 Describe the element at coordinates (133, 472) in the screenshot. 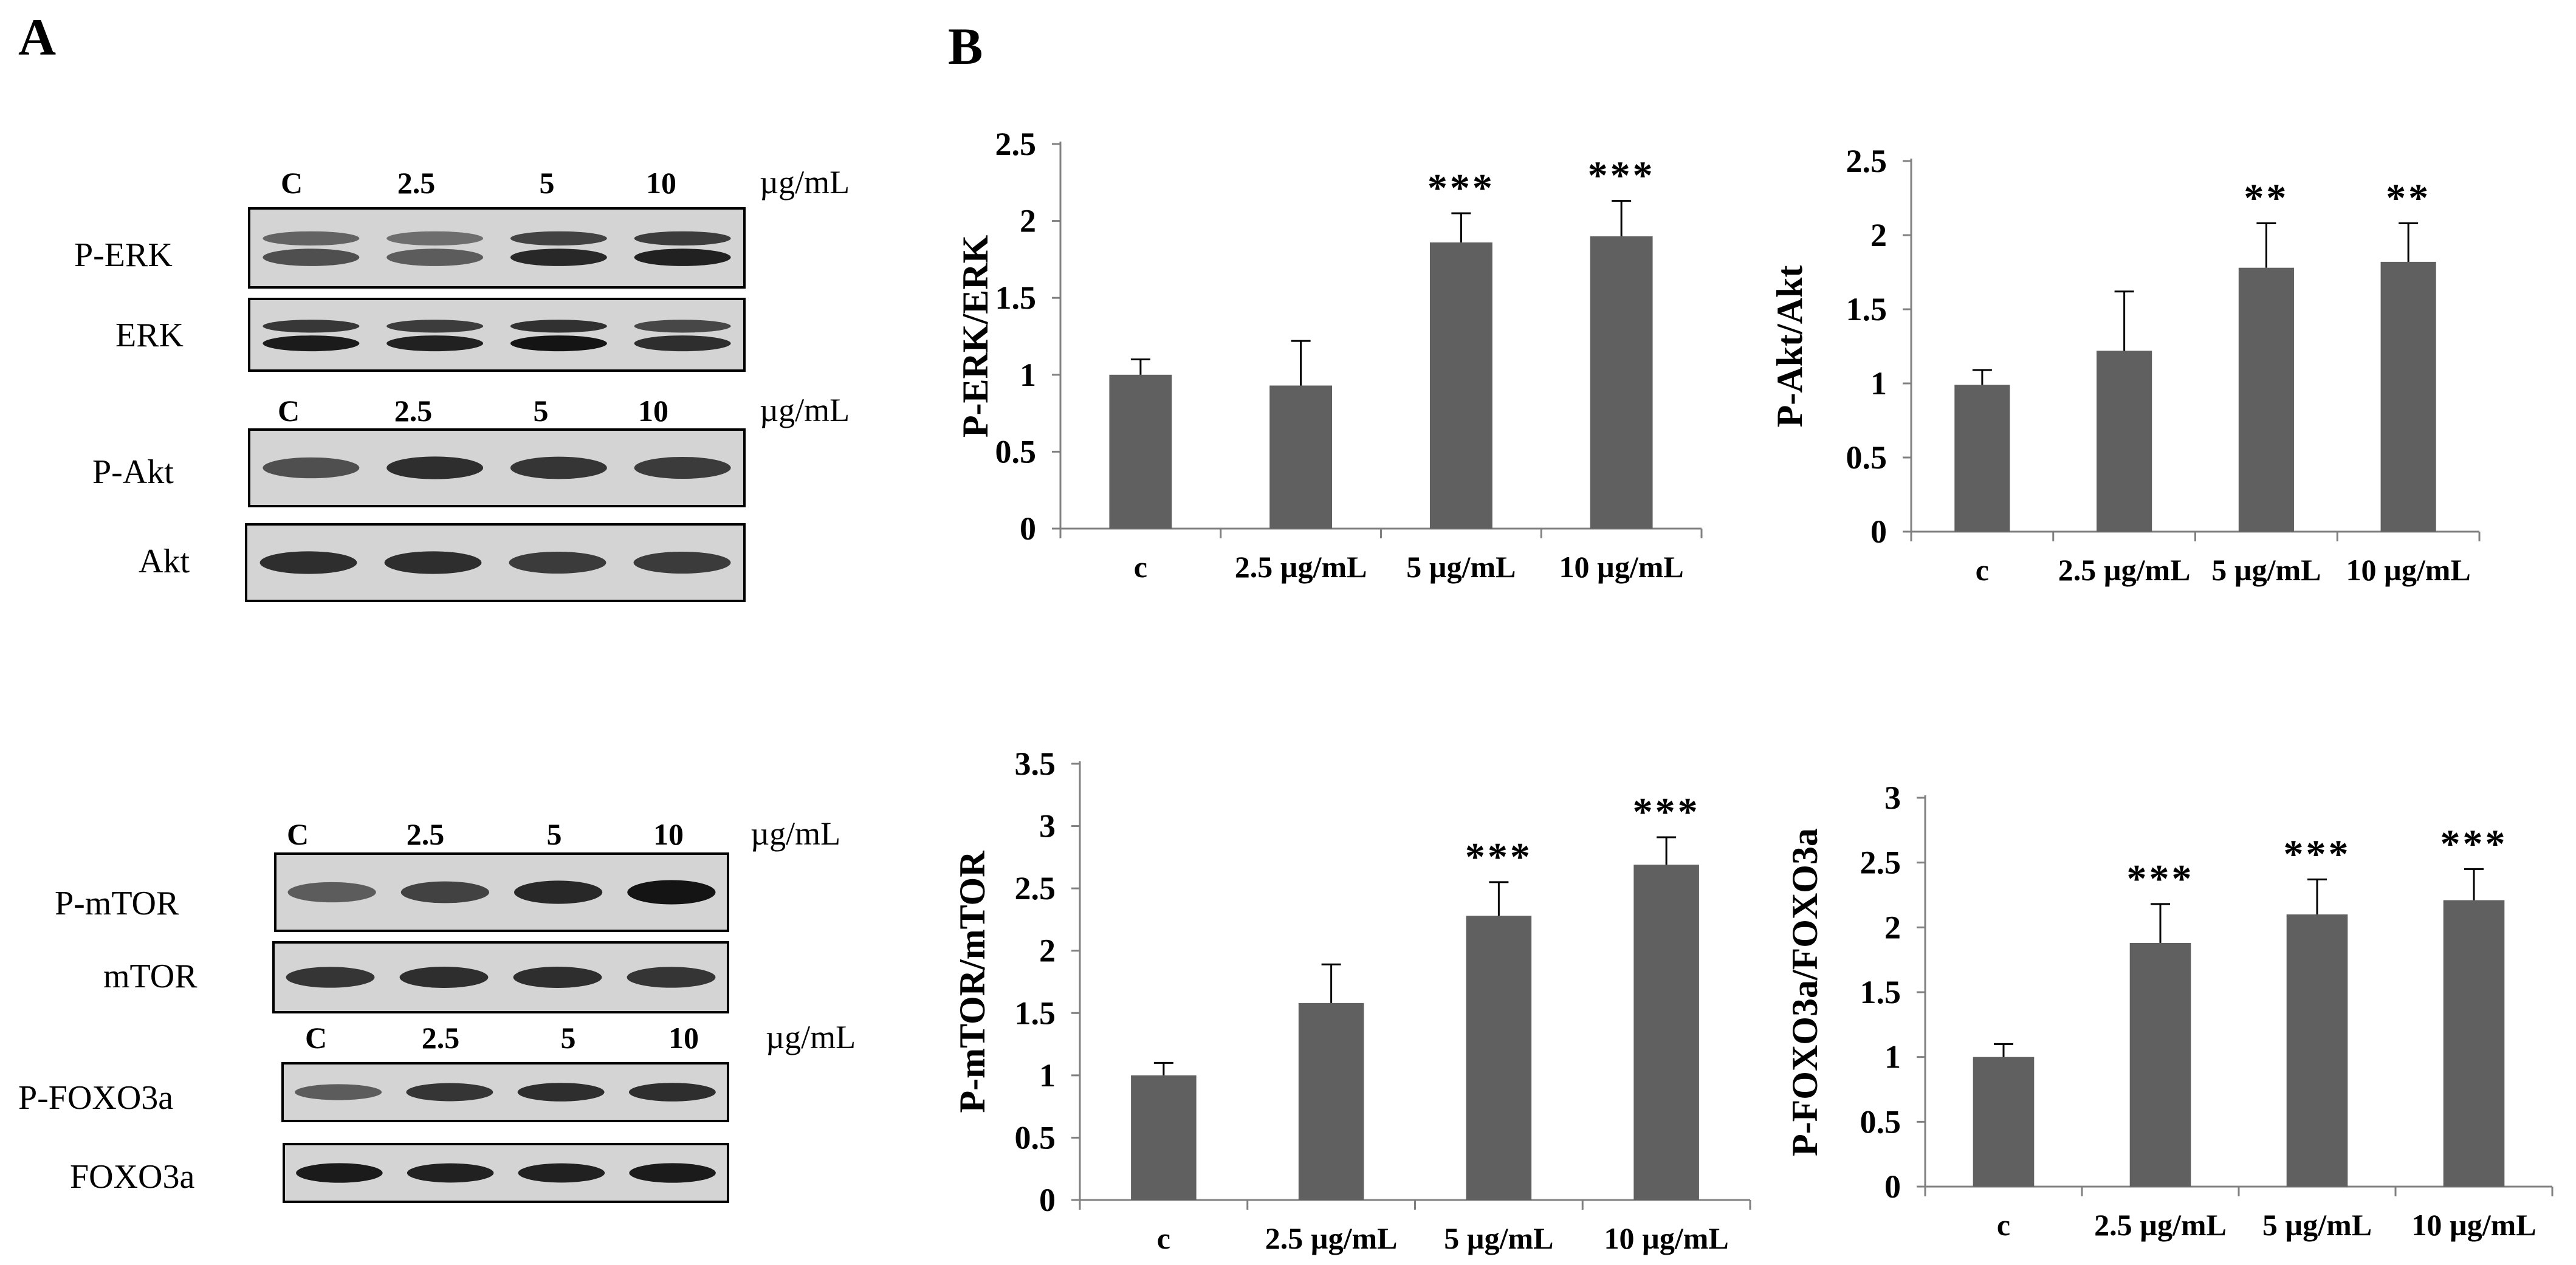

I see `band-name: P-Akt` at that location.